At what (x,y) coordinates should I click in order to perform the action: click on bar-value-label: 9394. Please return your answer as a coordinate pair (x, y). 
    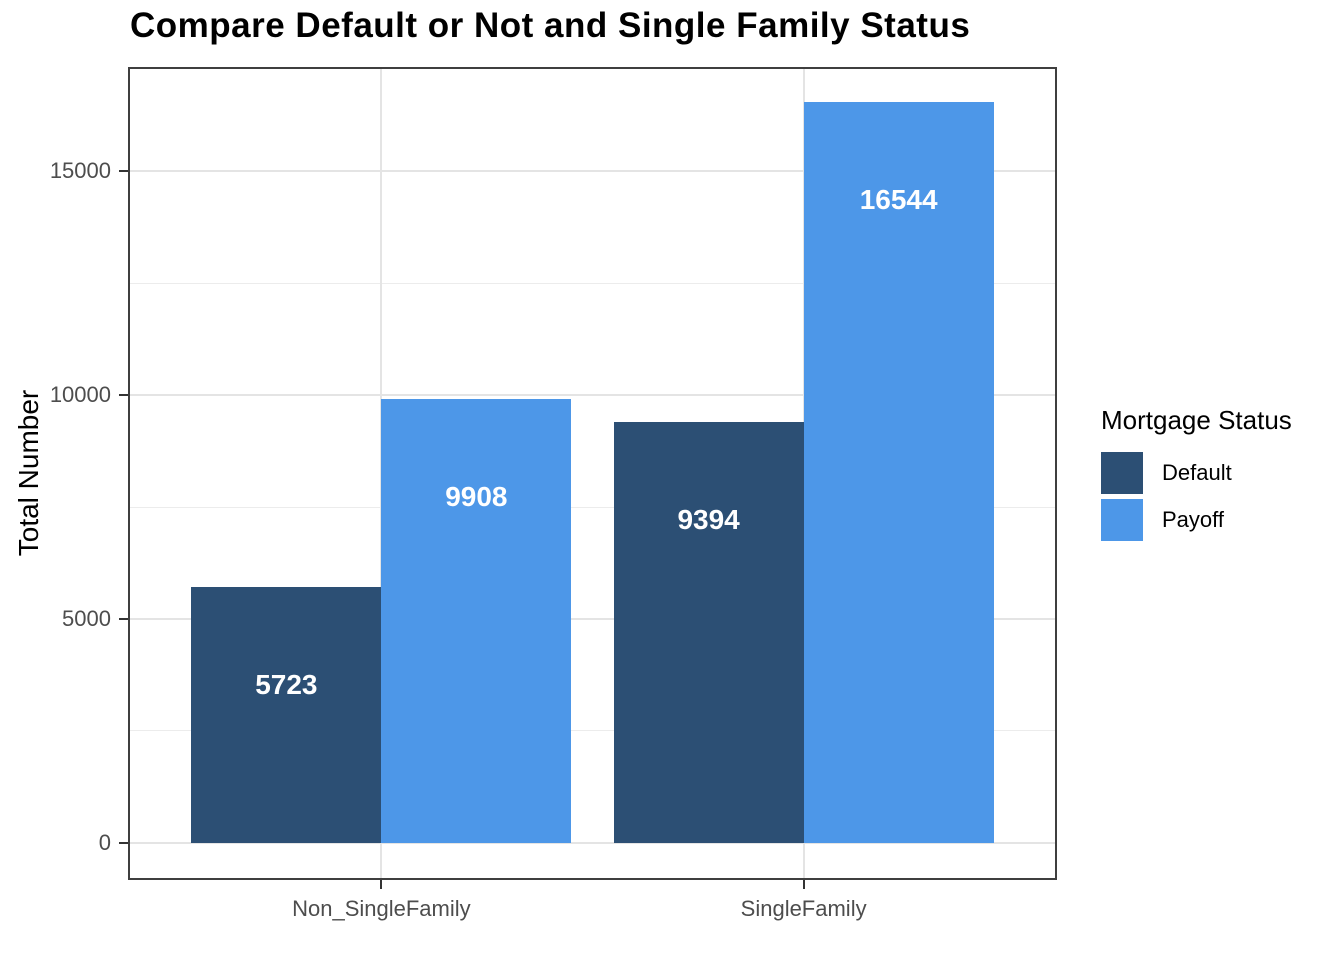
    Looking at the image, I should click on (708, 520).